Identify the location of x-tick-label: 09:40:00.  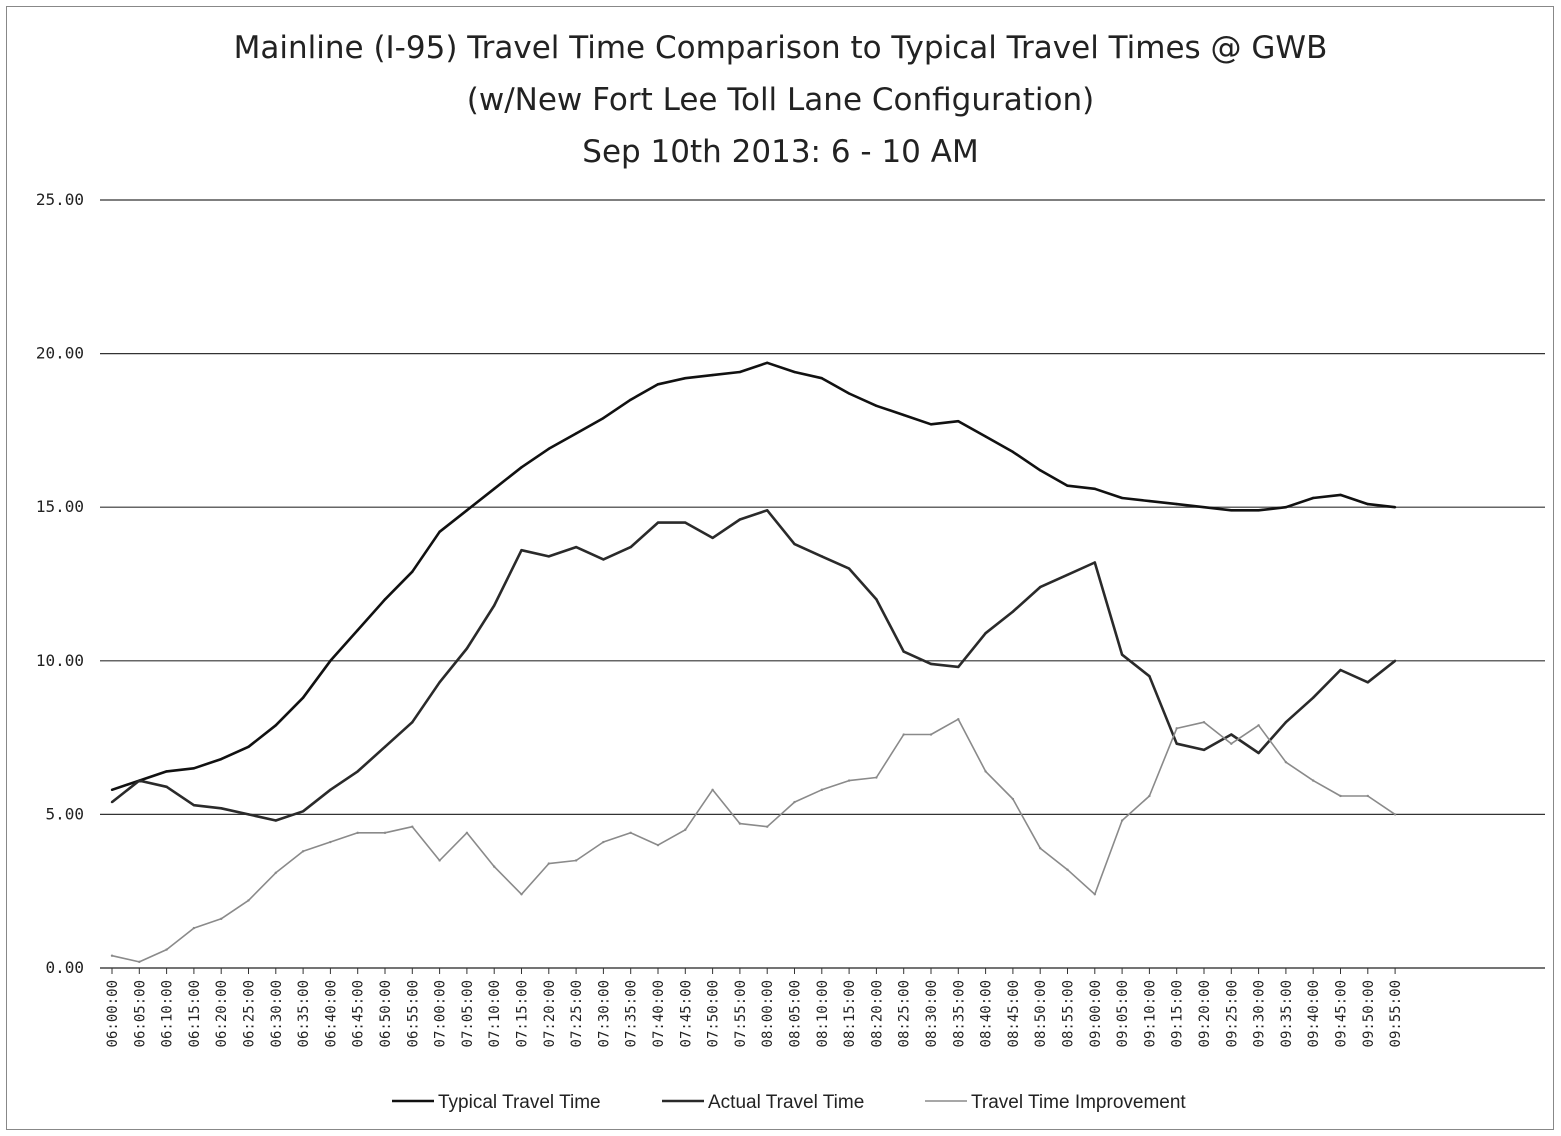
(1314, 1013).